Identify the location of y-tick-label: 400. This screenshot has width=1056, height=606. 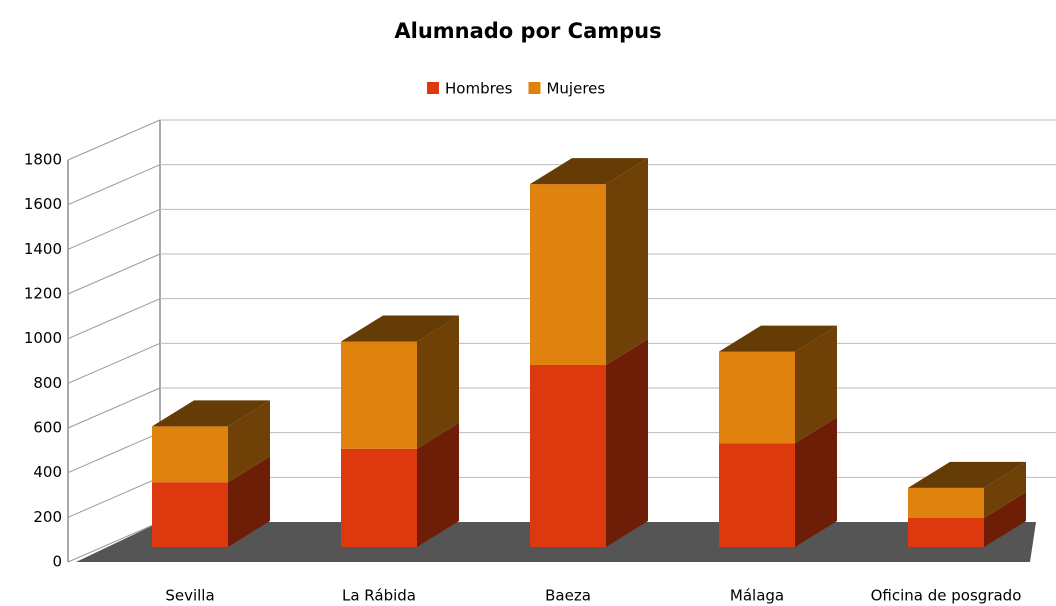
(47, 472).